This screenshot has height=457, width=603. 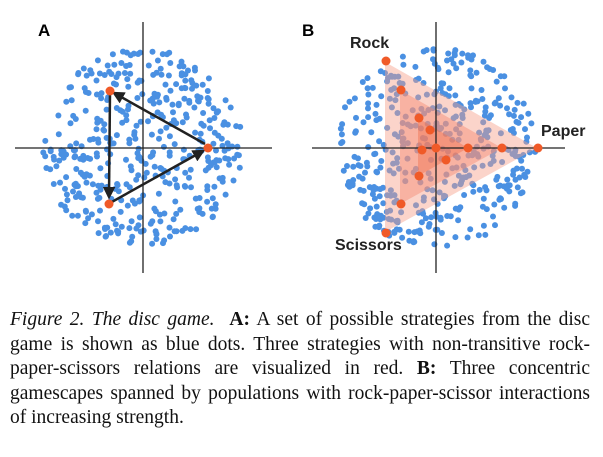 What do you see at coordinates (563, 131) in the screenshot?
I see `paper-label: Paper` at bounding box center [563, 131].